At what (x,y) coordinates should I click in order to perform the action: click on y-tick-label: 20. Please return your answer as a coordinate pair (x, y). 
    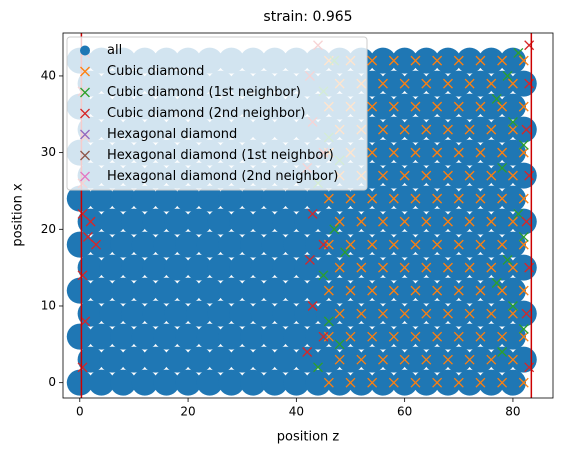
    Looking at the image, I should click on (48, 229).